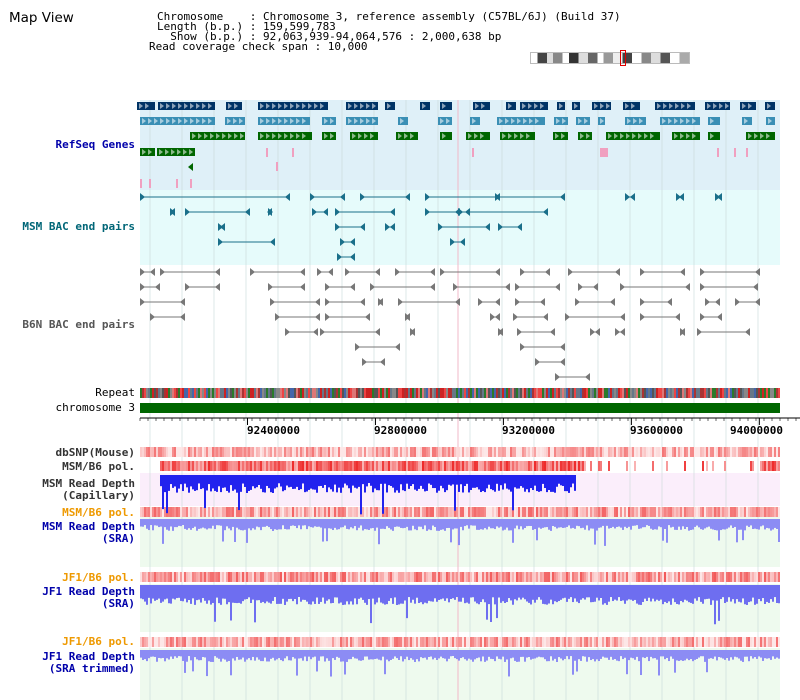 The width and height of the screenshot is (800, 700). What do you see at coordinates (610, 58) in the screenshot?
I see `chromosome-ideogram` at bounding box center [610, 58].